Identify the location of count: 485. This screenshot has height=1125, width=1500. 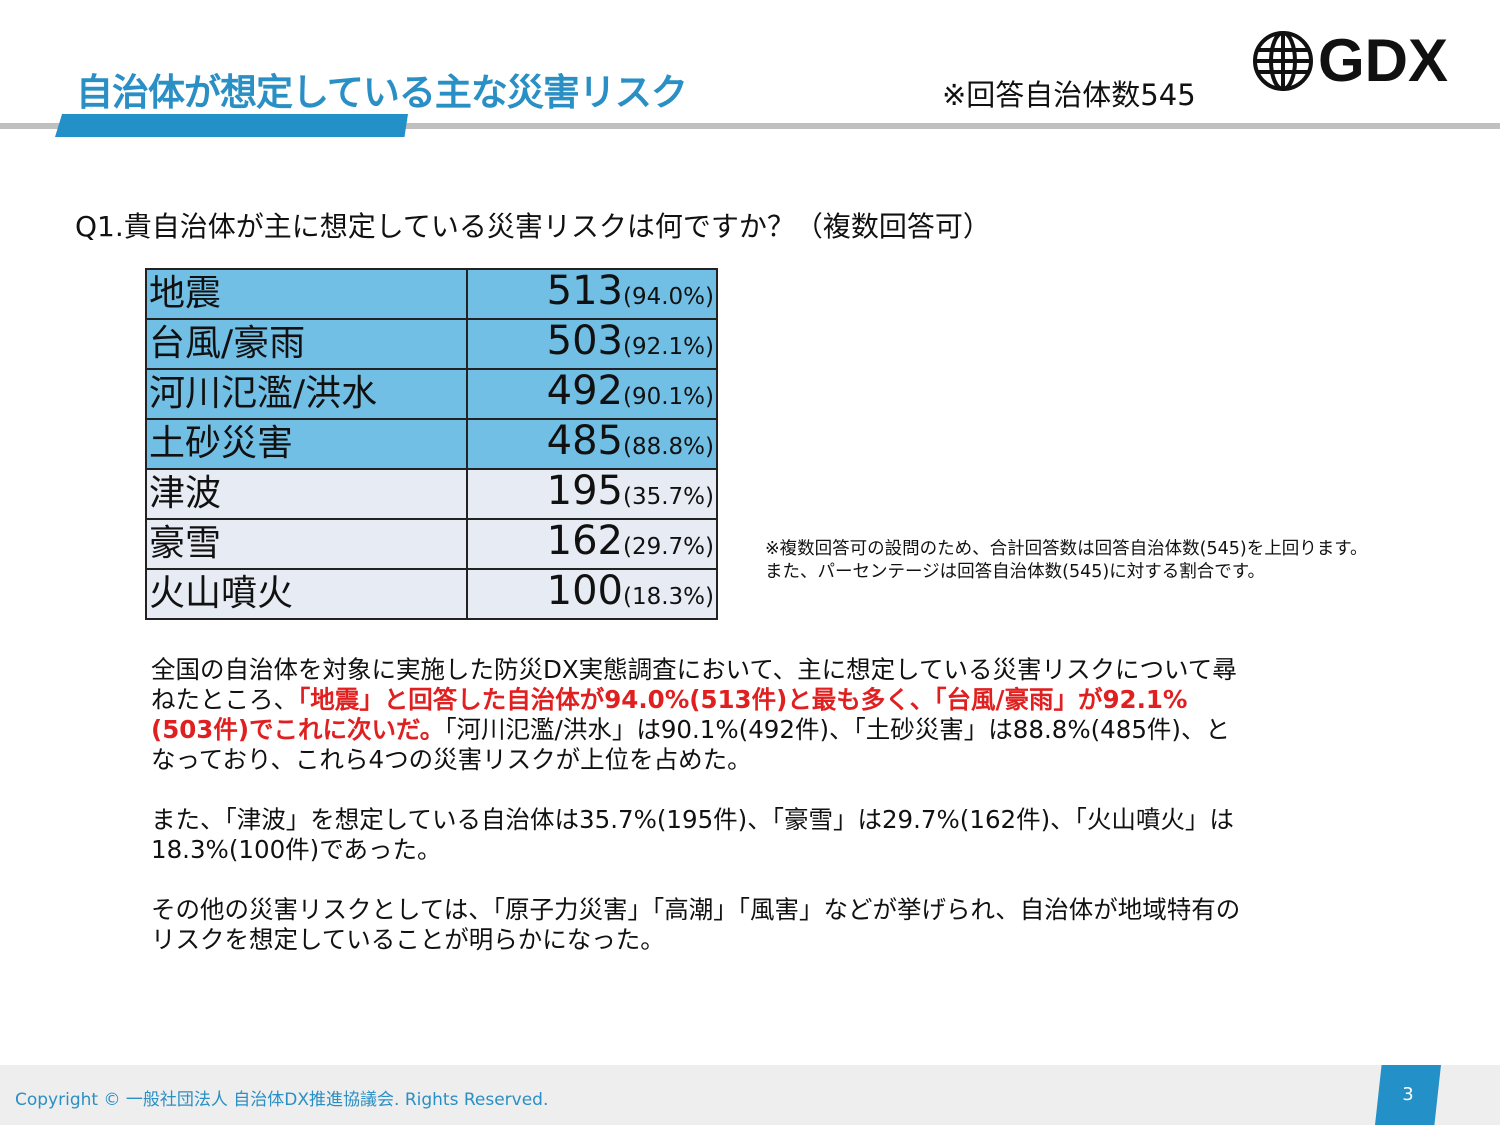
(584, 441).